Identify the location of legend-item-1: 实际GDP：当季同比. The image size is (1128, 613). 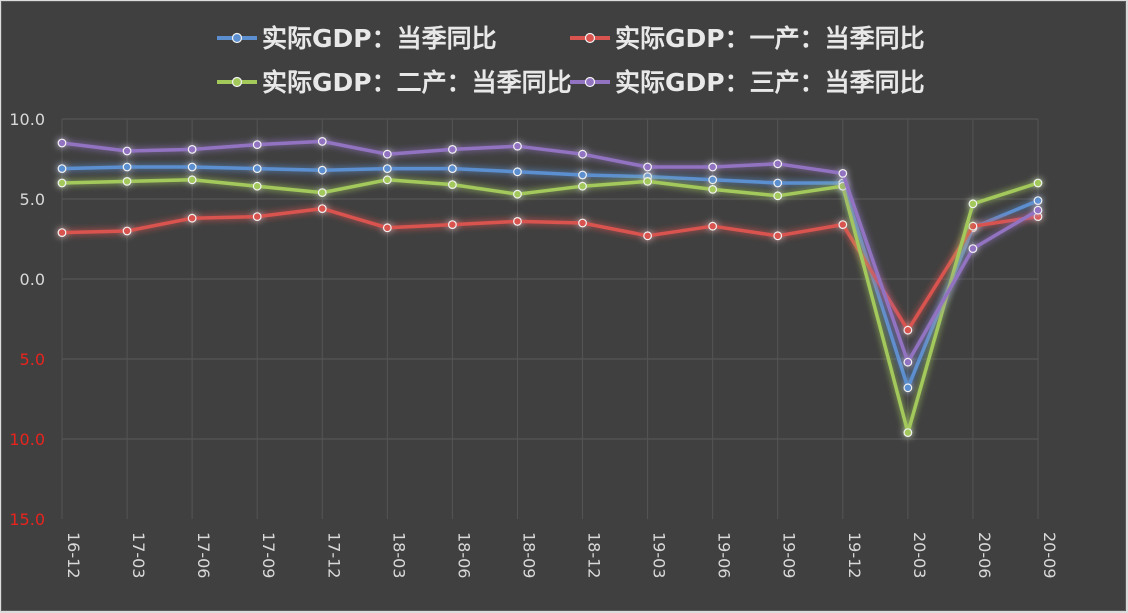
(357, 38).